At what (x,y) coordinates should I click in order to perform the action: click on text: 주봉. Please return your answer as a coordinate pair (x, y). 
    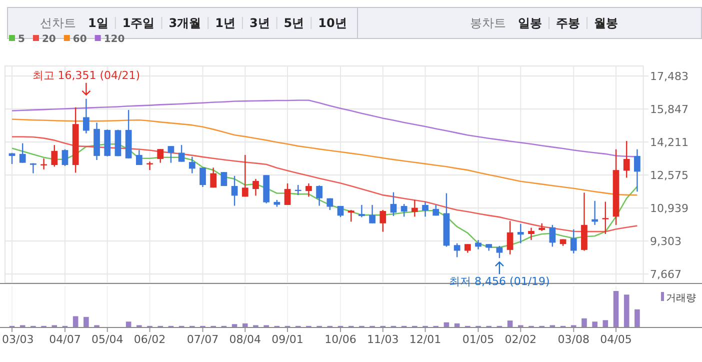
    Looking at the image, I should click on (568, 23).